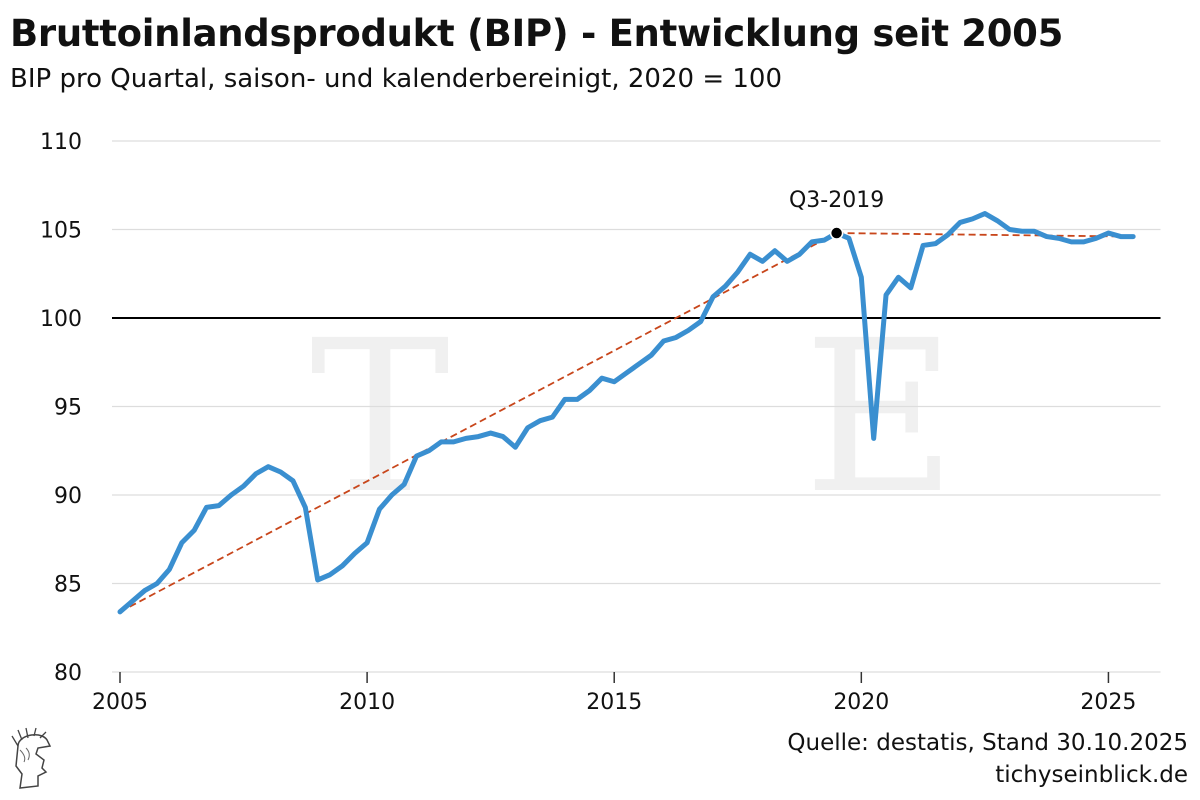 The width and height of the screenshot is (1200, 800). What do you see at coordinates (68, 673) in the screenshot?
I see `y-tick-label: 80` at bounding box center [68, 673].